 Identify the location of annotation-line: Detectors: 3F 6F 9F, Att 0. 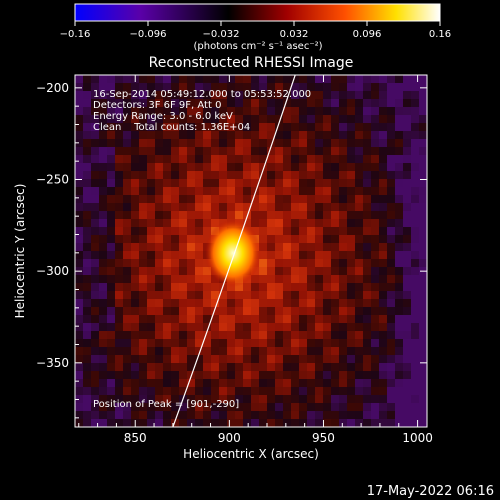
(157, 105).